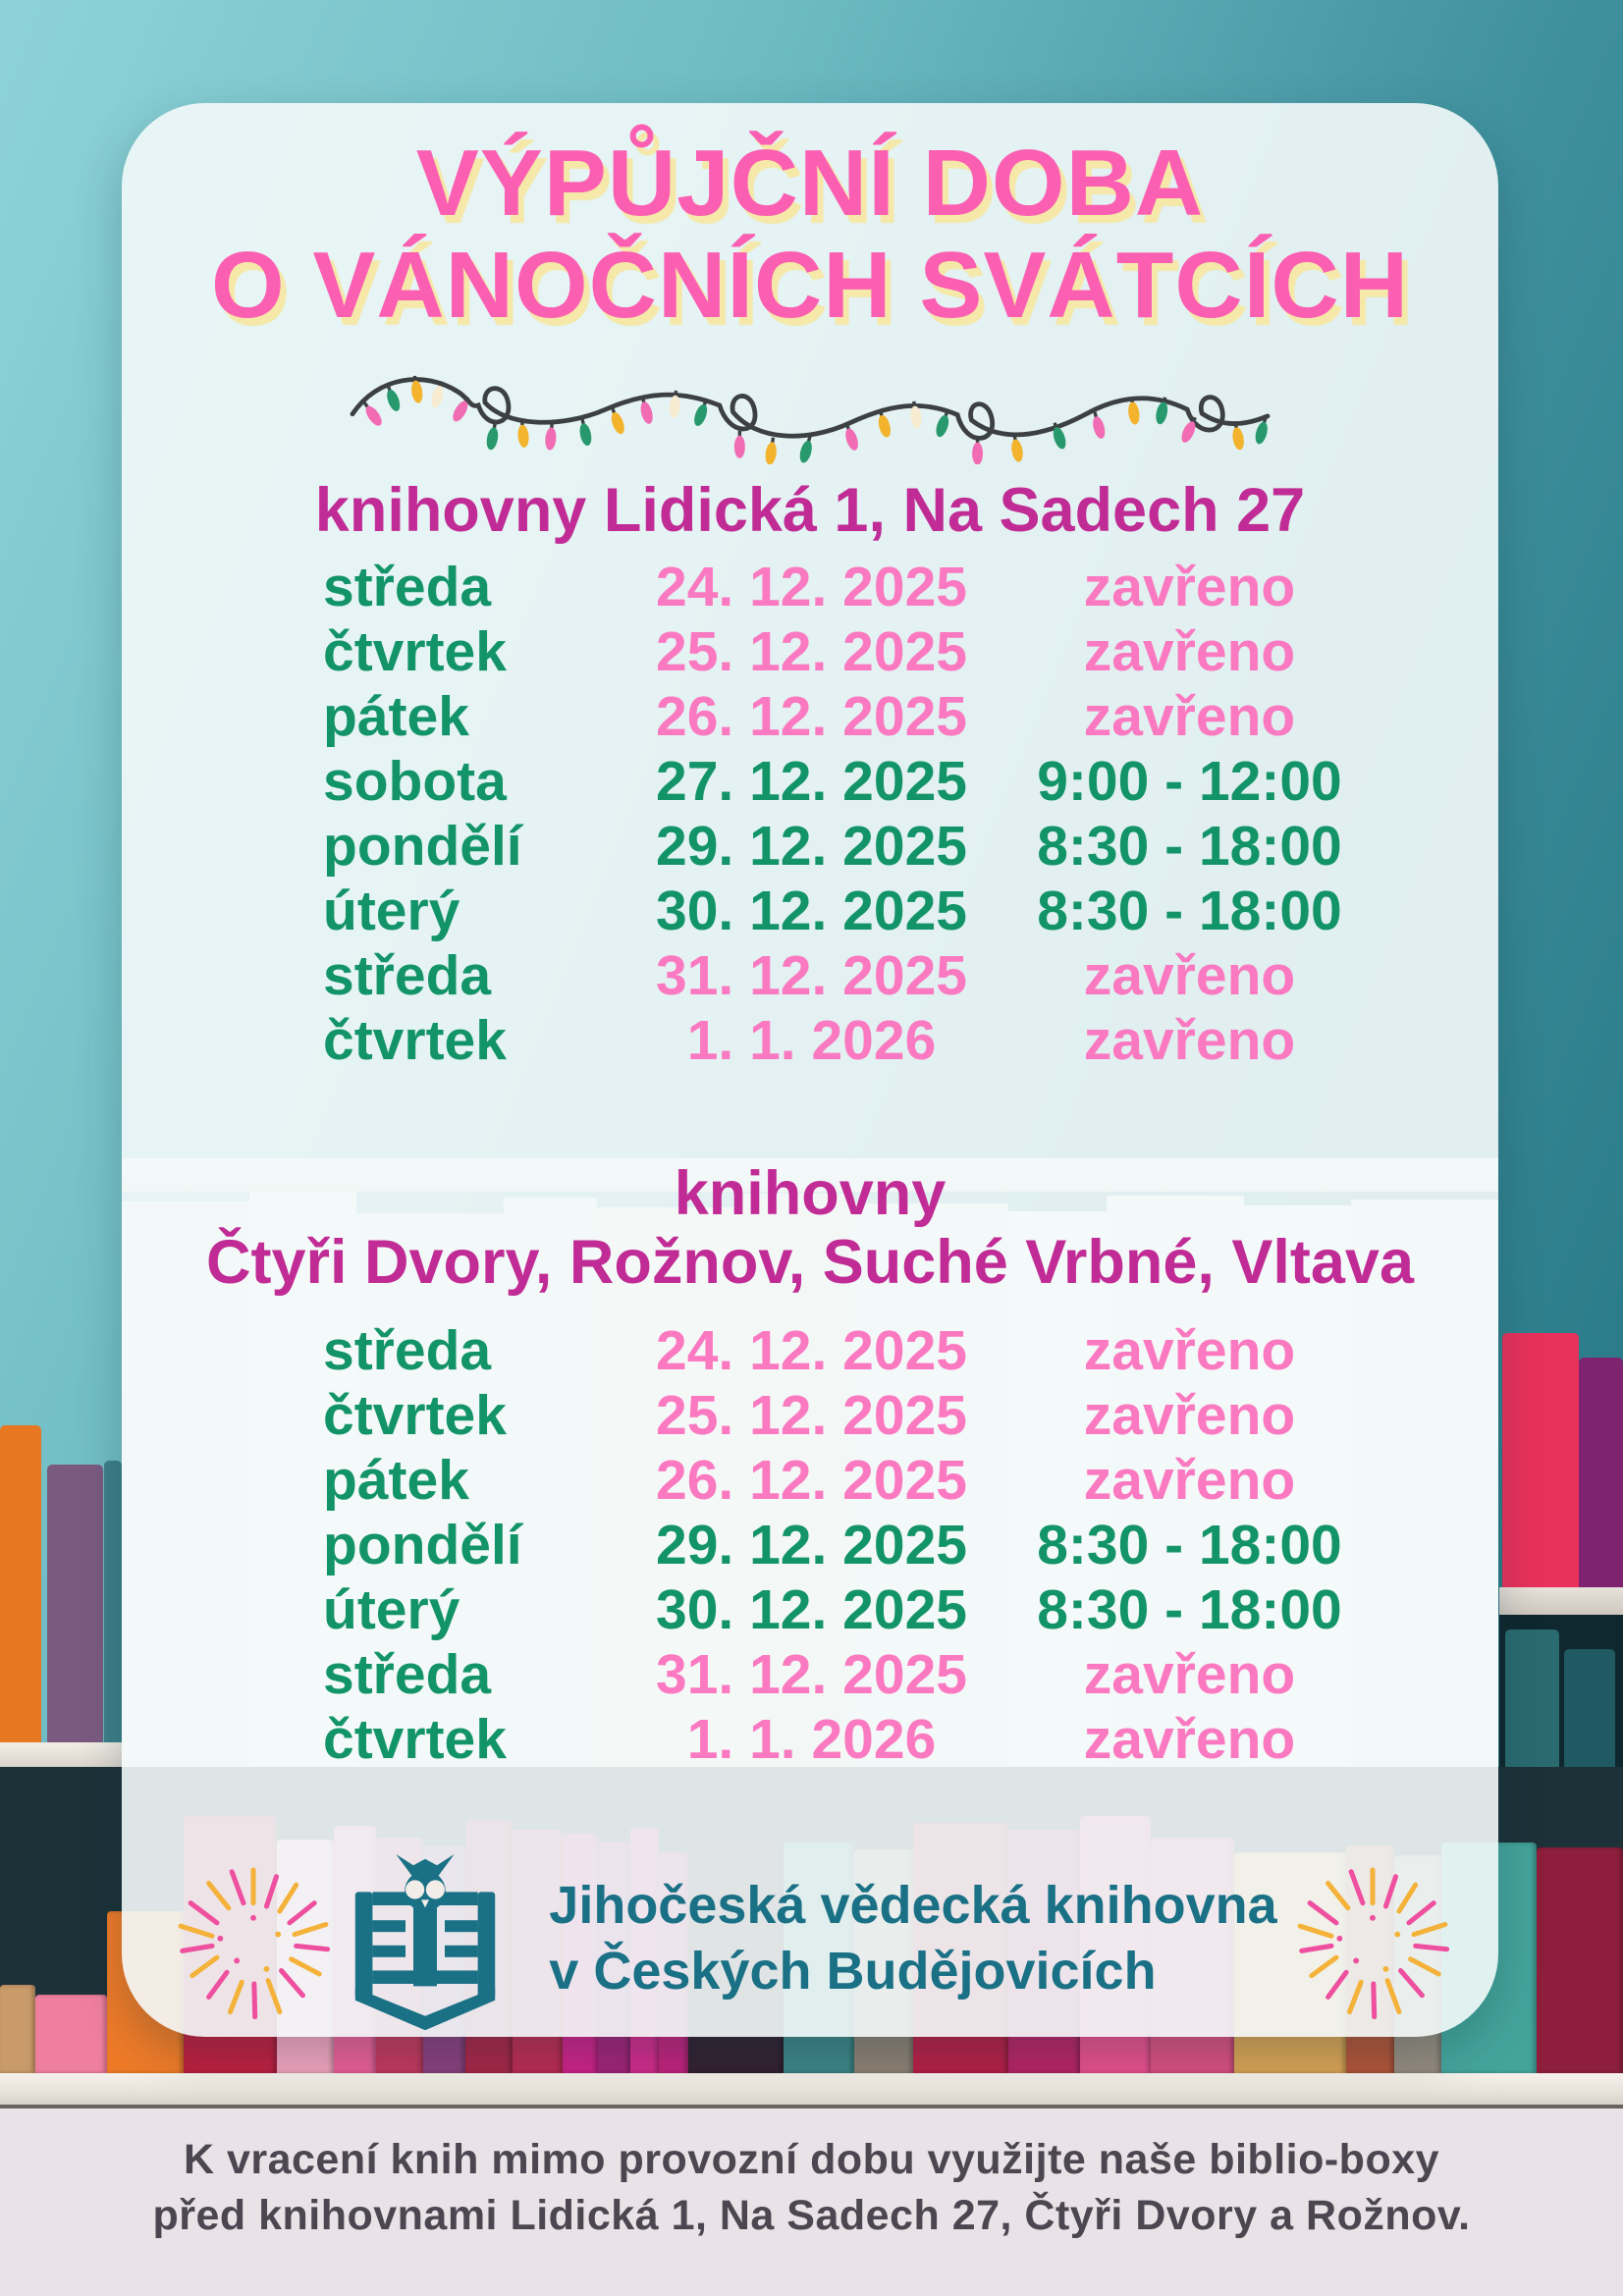 This screenshot has height=2296, width=1623. I want to click on section2-header-line1: knihovny, so click(810, 1193).